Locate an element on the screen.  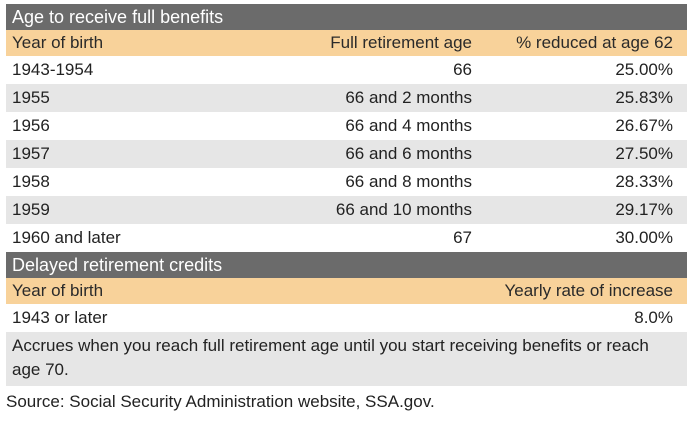
cell-age: 67 is located at coordinates (462, 237).